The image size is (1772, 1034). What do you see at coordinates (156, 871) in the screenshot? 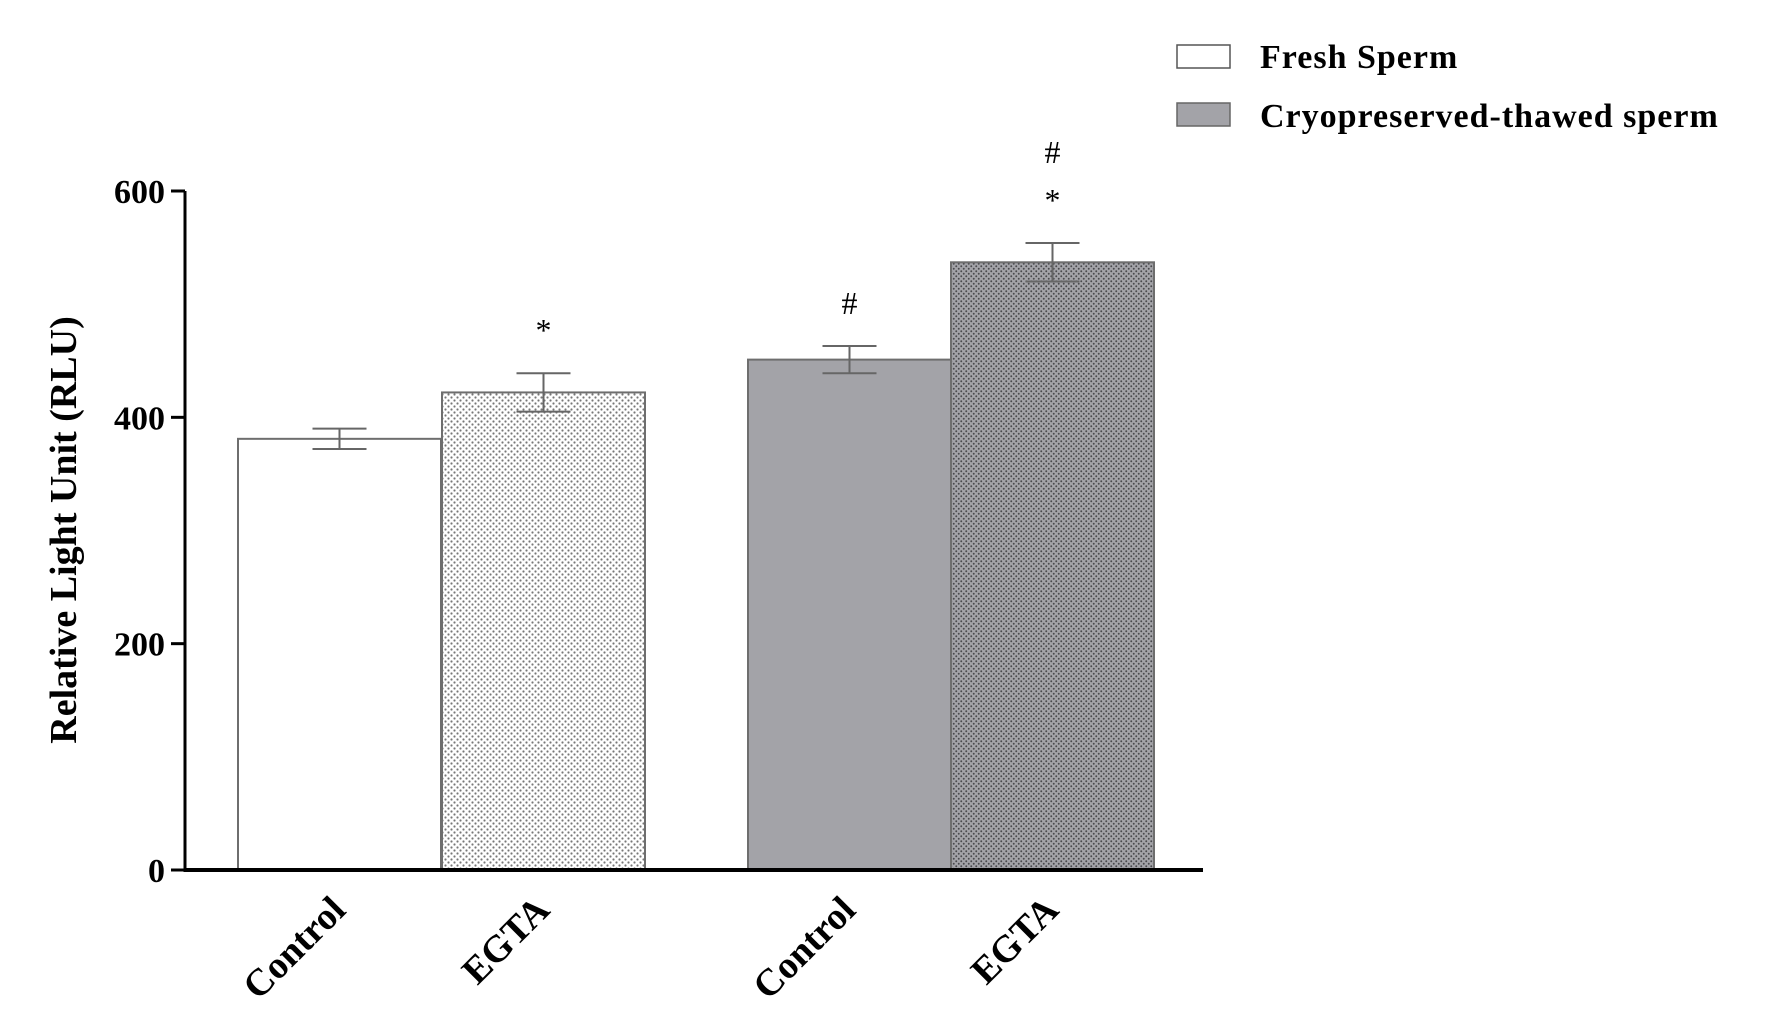
I see `y-tick-label: 0` at bounding box center [156, 871].